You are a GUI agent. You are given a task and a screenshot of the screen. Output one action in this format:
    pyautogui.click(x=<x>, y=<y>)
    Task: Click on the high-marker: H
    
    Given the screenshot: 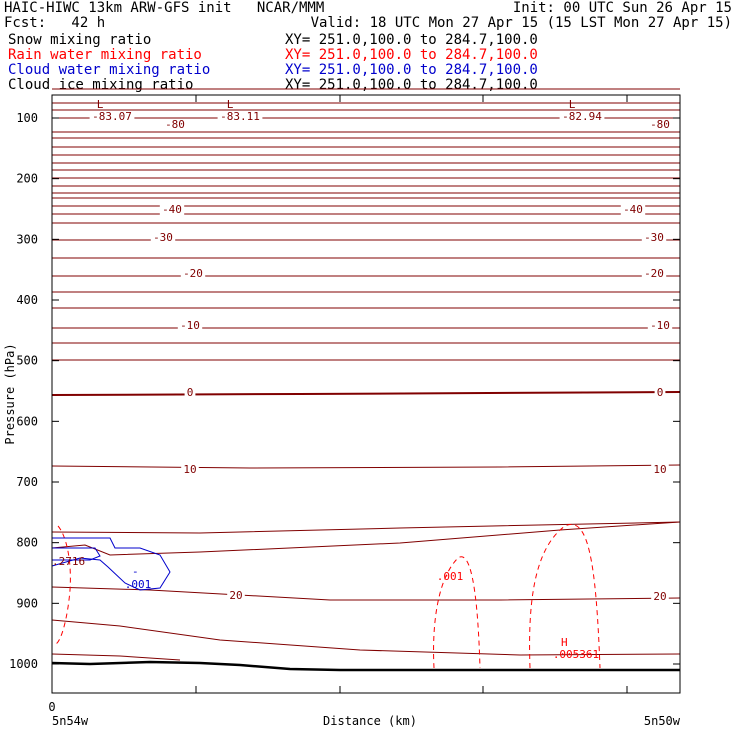 What is the action you would take?
    pyautogui.click(x=564, y=642)
    